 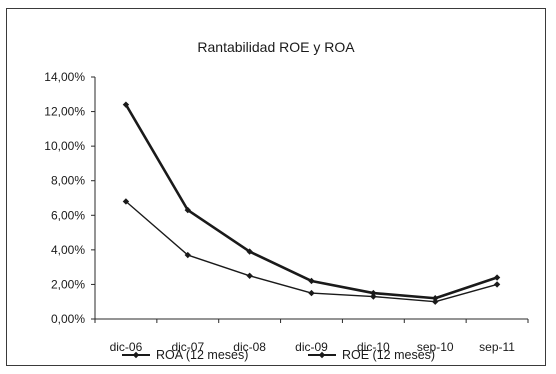 What do you see at coordinates (68, 181) in the screenshot?
I see `y-tick-label: 8,00%` at bounding box center [68, 181].